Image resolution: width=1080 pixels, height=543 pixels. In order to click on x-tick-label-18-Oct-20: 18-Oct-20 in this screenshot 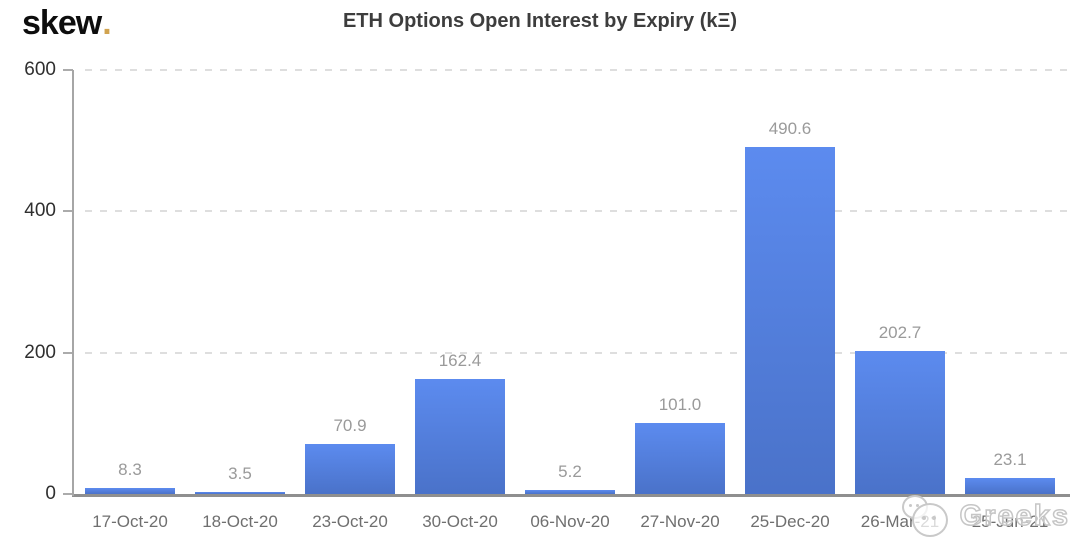, I will do `click(240, 521)`.